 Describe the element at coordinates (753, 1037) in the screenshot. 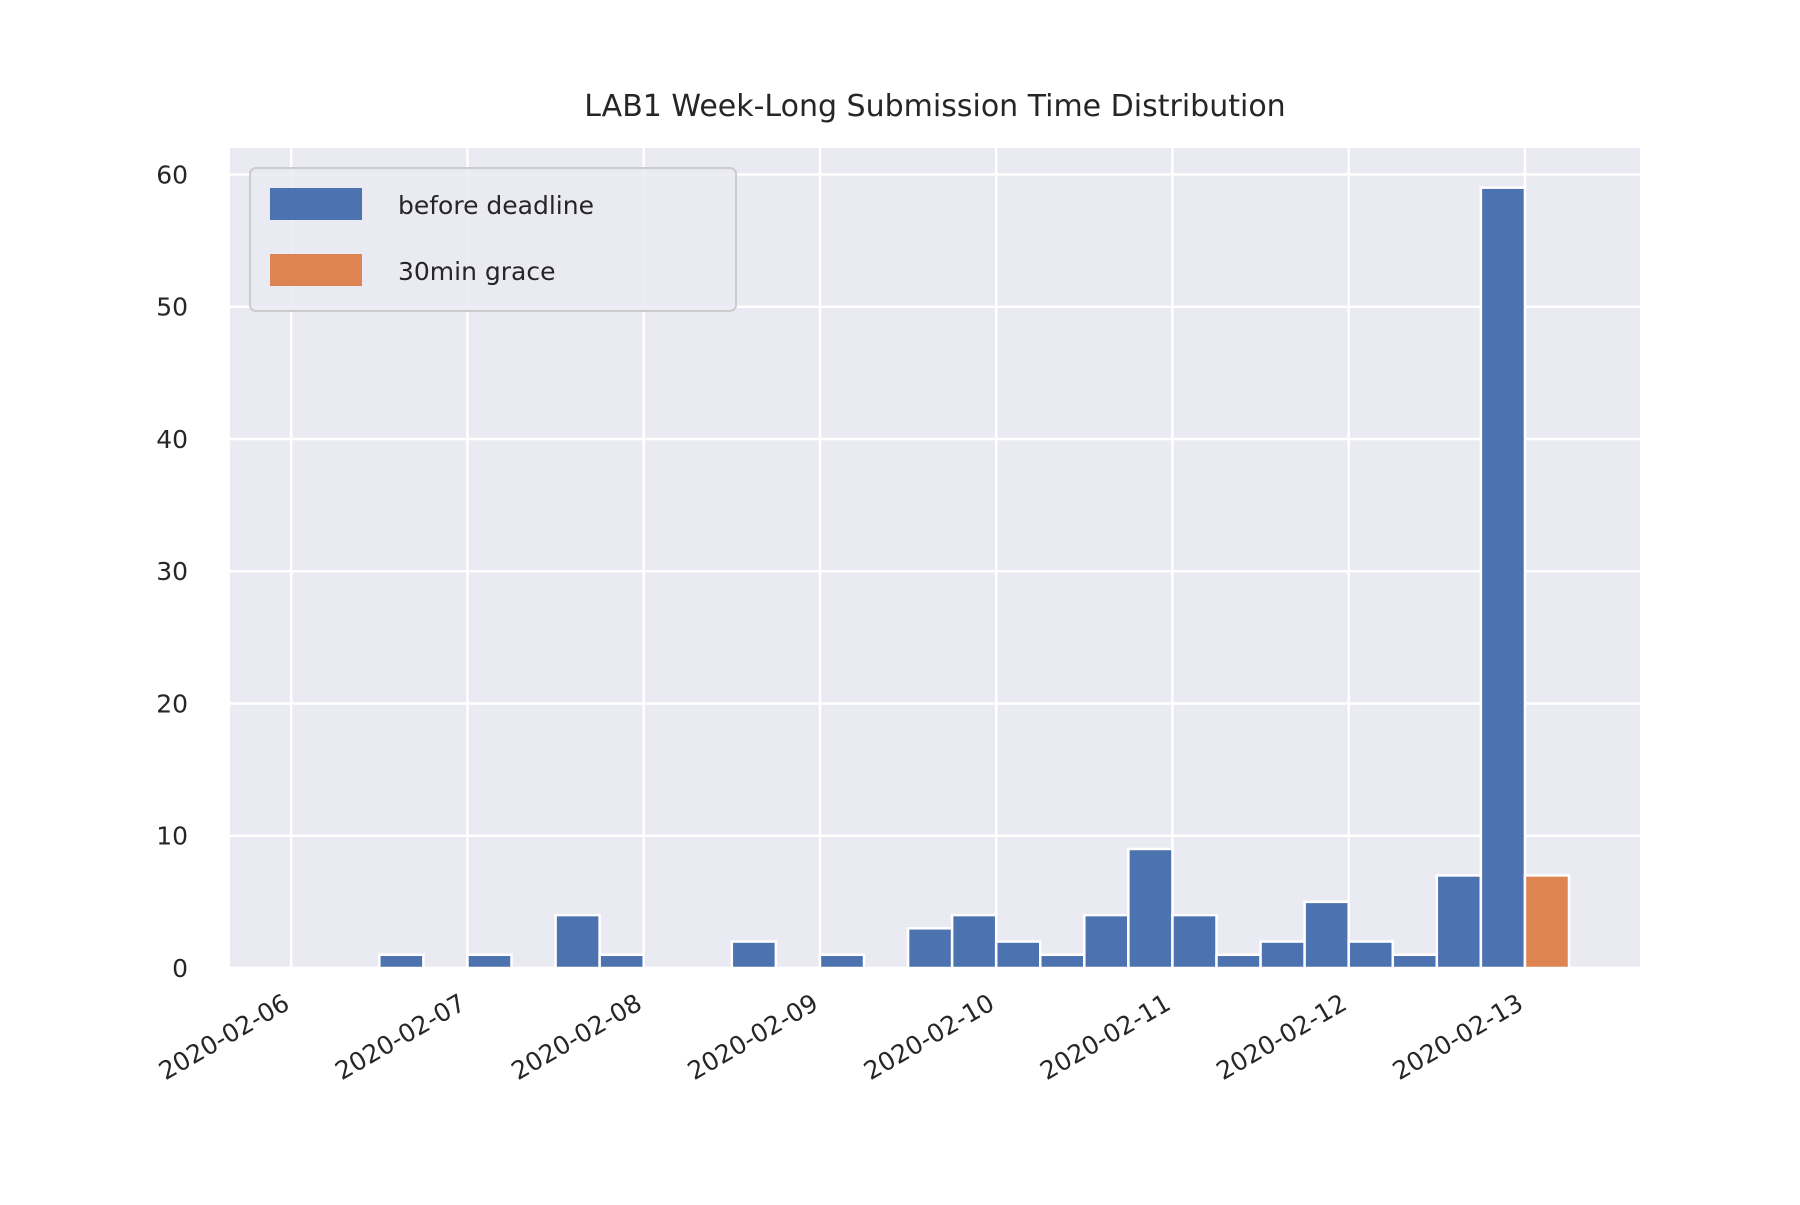

I see `x-tick-label: 2020-02-09` at that location.